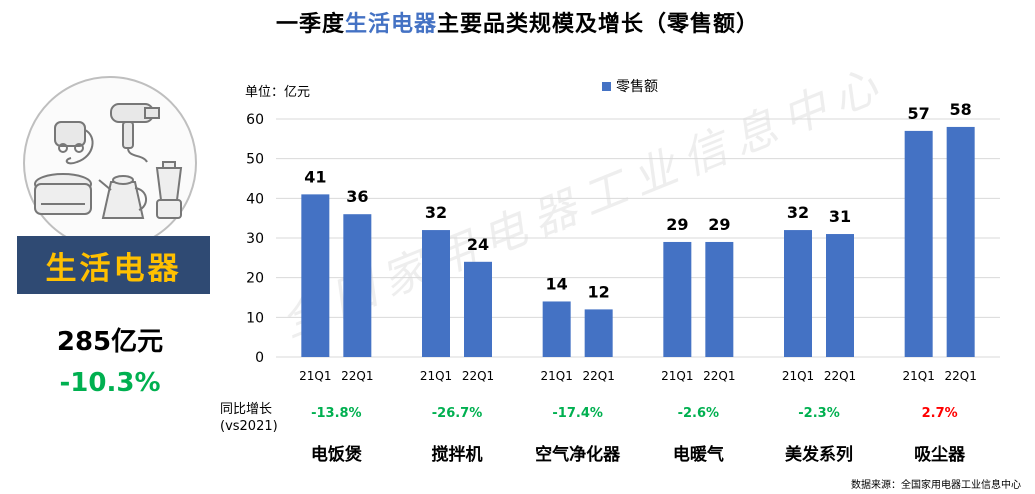  Describe the element at coordinates (255, 239) in the screenshot. I see `y-tick-label: 30` at that location.